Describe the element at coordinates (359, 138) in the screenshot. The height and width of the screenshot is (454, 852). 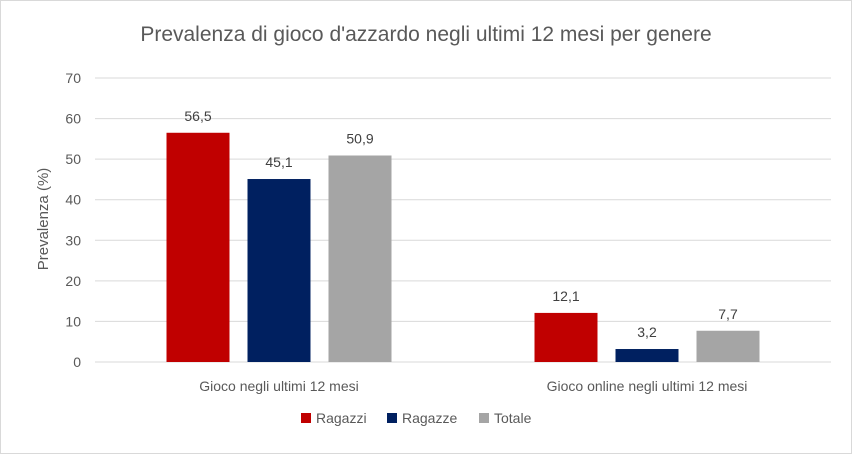
I see `data-label: 50,9` at that location.